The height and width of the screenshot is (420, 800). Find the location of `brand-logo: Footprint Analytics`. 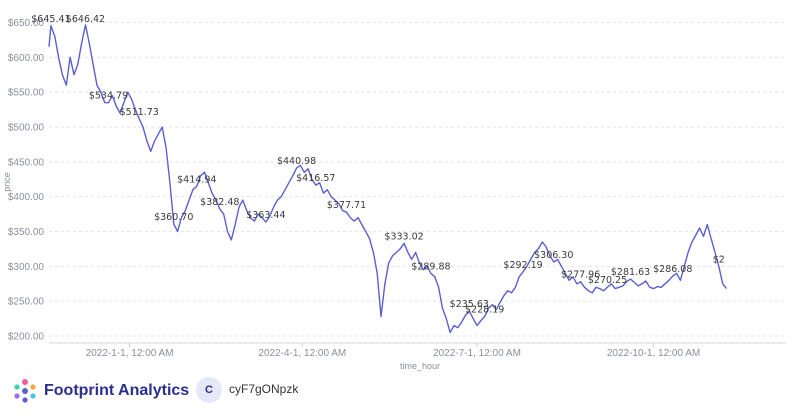

brand-logo: Footprint Analytics is located at coordinates (100, 391).